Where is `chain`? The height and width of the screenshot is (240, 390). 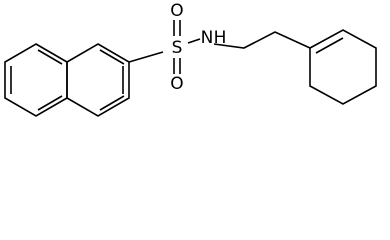 chain is located at coordinates (262, 40).